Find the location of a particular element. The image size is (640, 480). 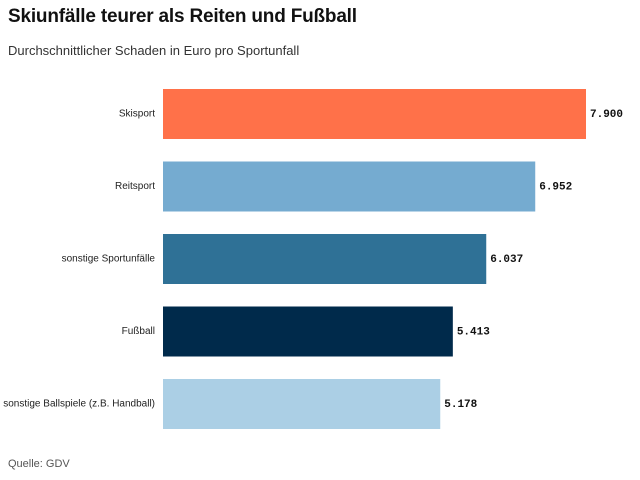

bar-reitsport is located at coordinates (349, 186).